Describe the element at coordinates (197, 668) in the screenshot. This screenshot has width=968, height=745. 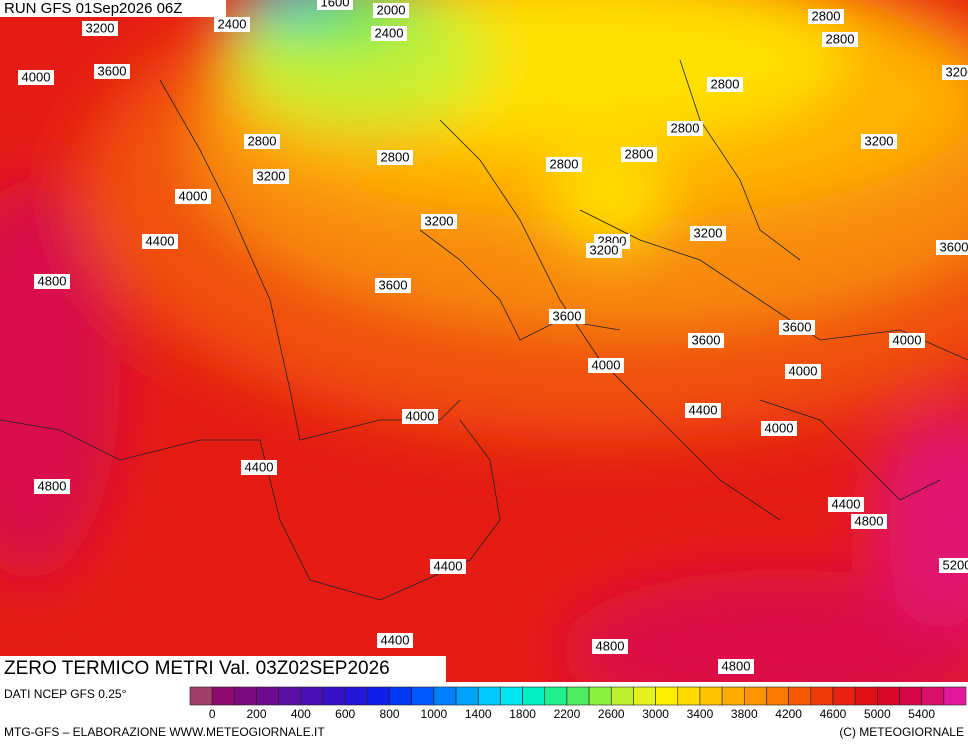
I see `map-title: ZERO TERMICO METRI Val. 03Z02SEP2026` at that location.